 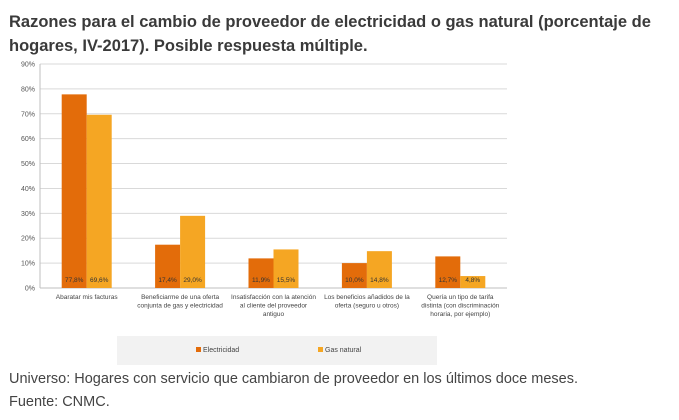 What do you see at coordinates (343, 350) in the screenshot?
I see `legend-label: Gas natural` at bounding box center [343, 350].